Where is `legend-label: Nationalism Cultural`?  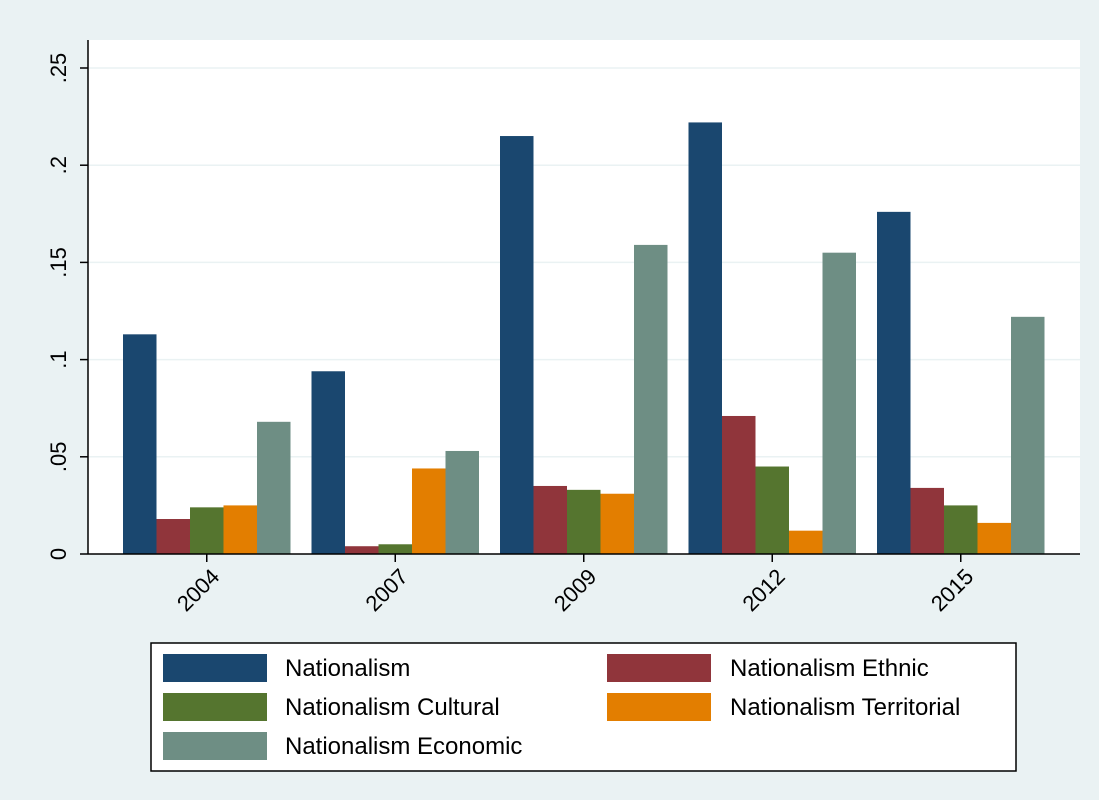
legend-label: Nationalism Cultural is located at coordinates (392, 707).